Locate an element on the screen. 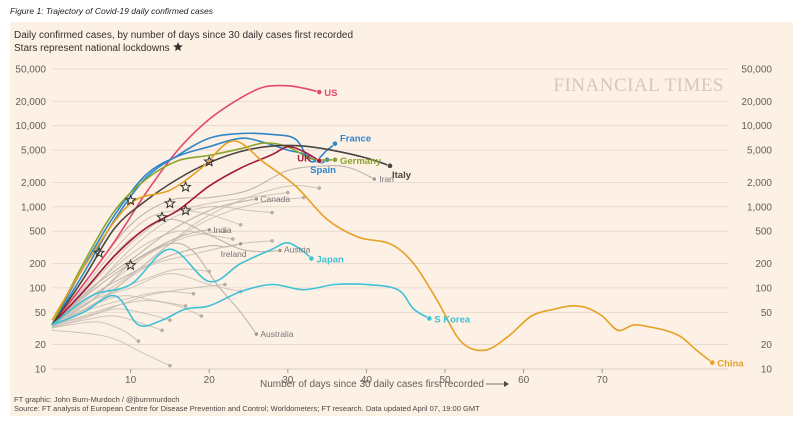  series-label-iran: Iran is located at coordinates (386, 179).